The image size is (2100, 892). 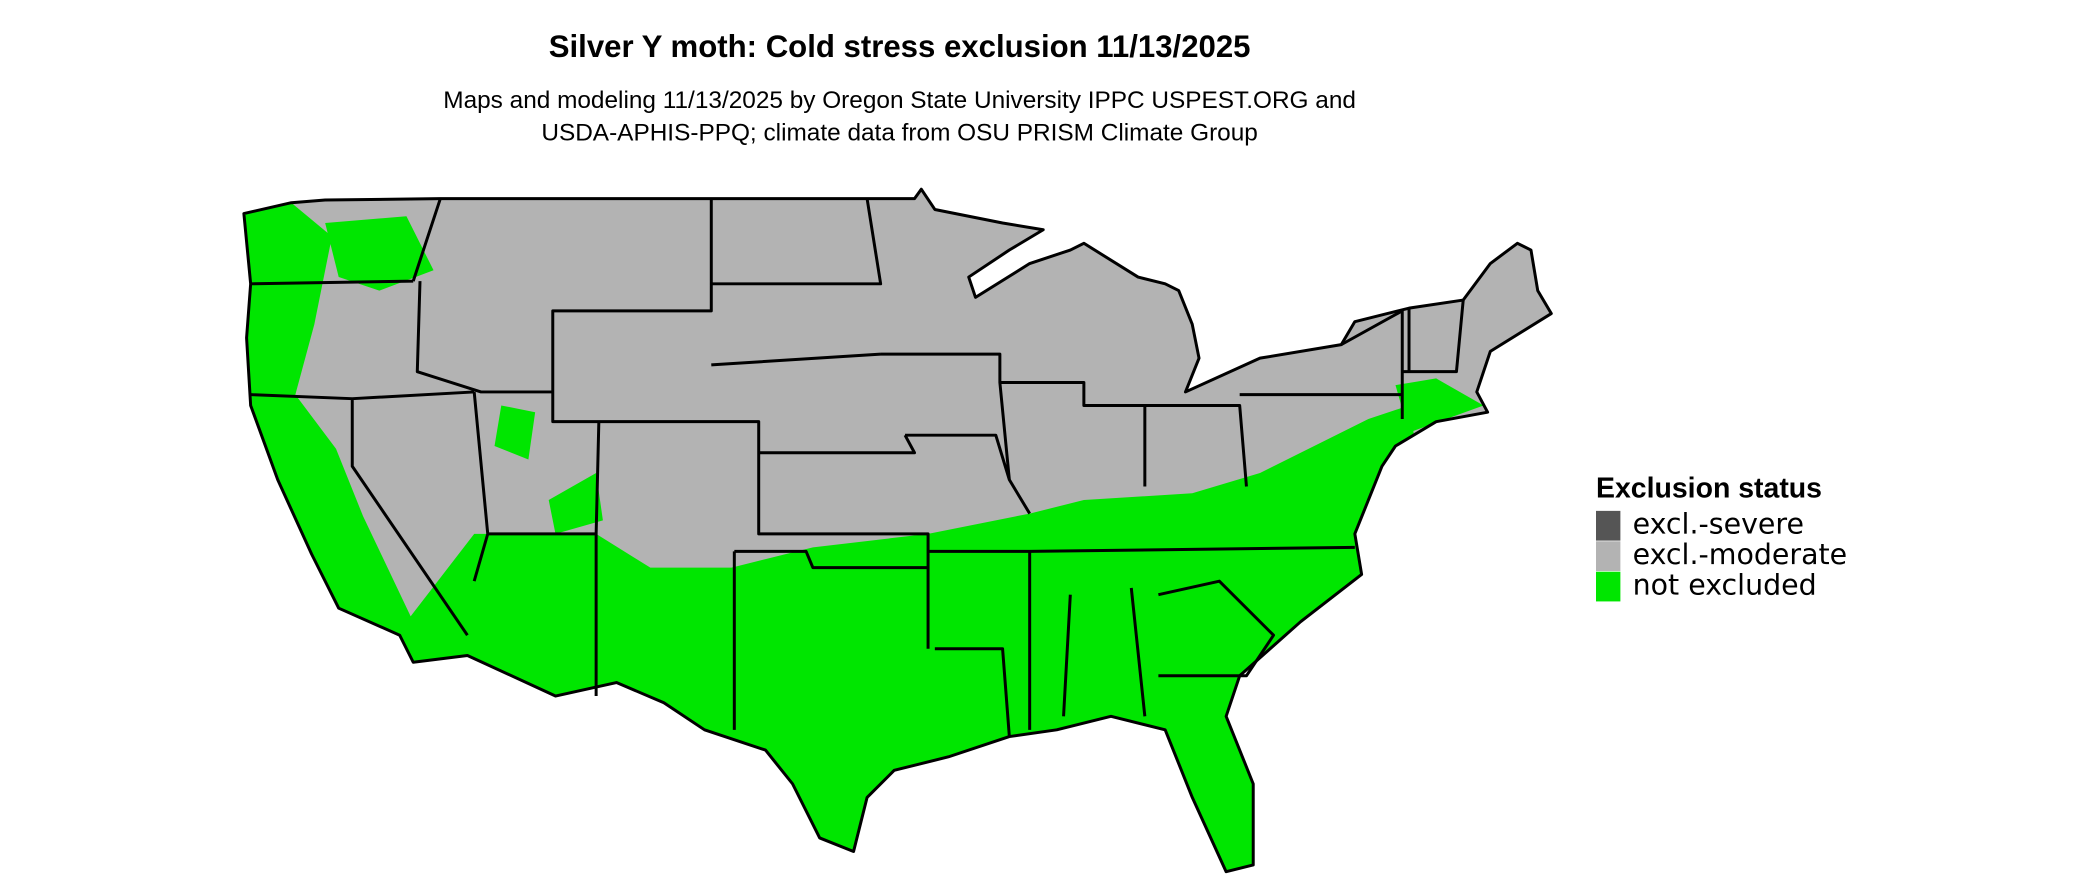 I want to click on legend-title: Exclusion status, so click(x=1709, y=488).